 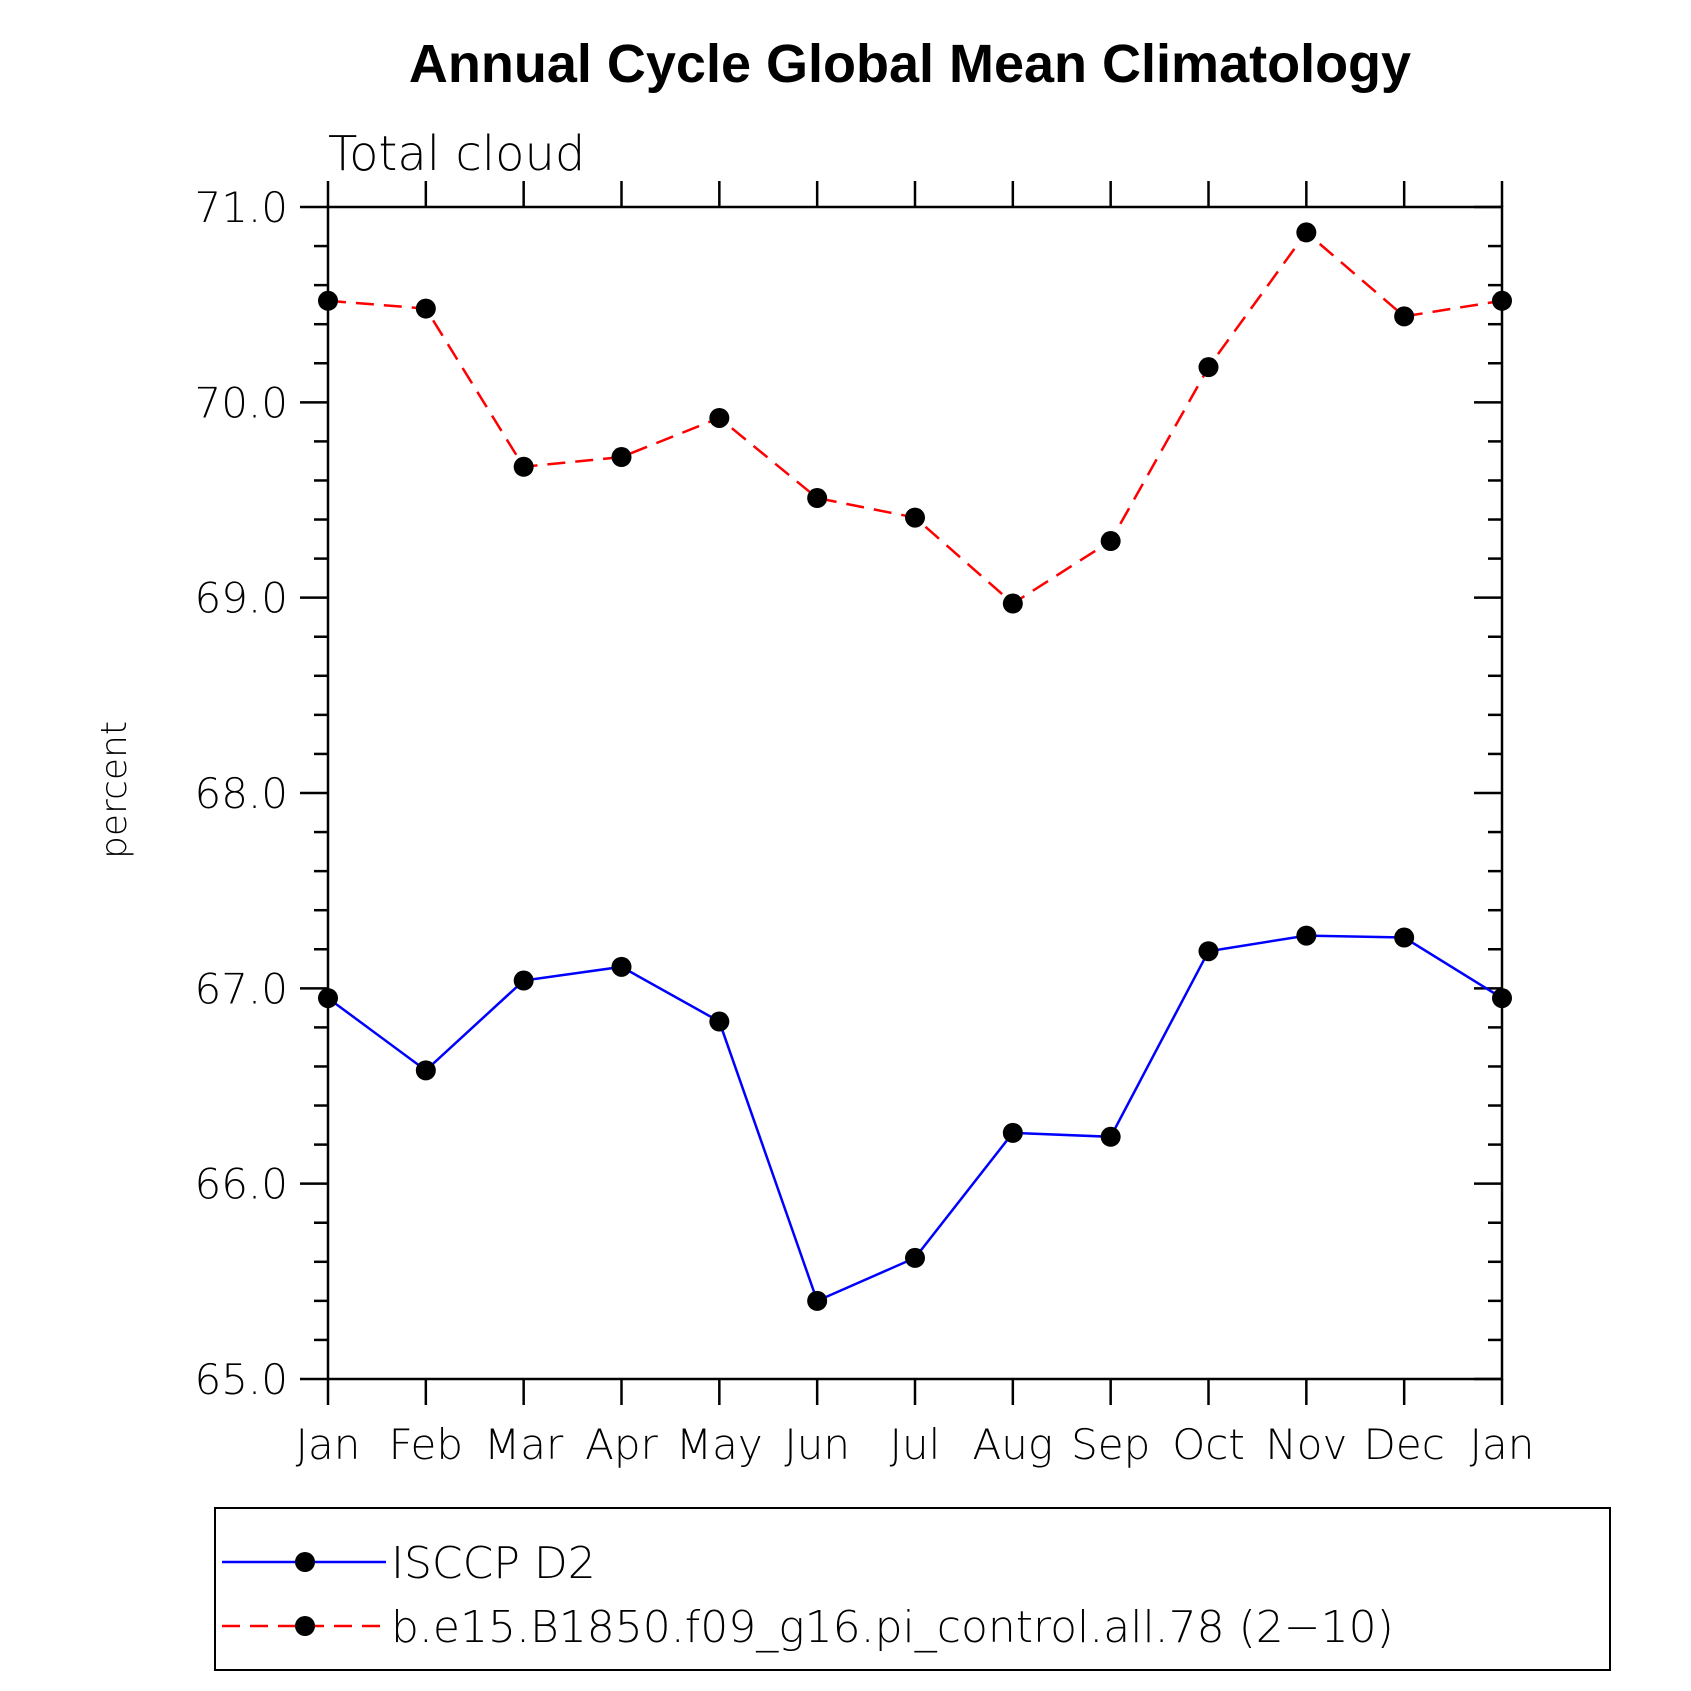 I want to click on y-tick-label: 70.0, so click(x=241, y=402).